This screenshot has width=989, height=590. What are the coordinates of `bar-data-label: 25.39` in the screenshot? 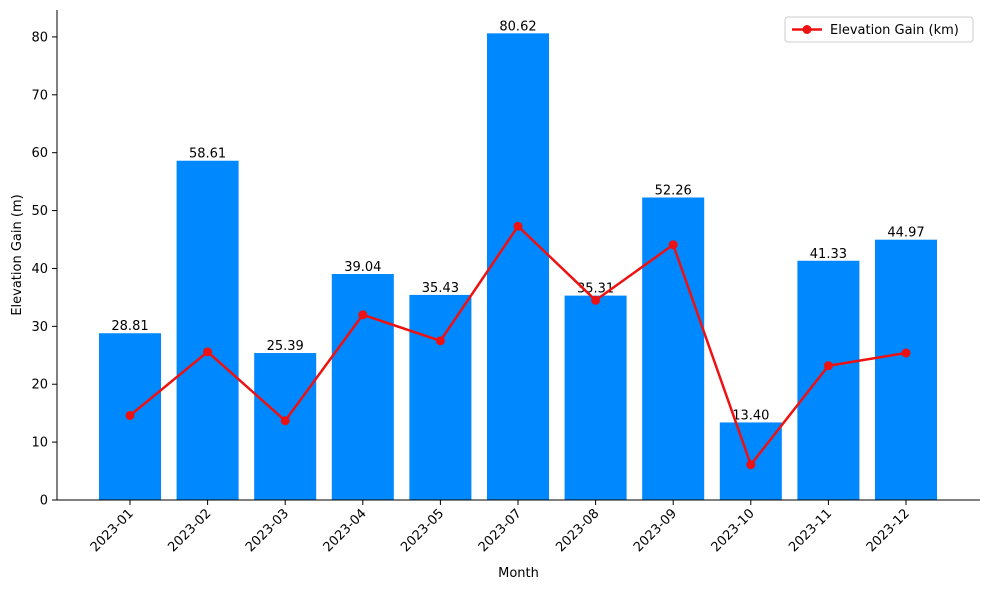 It's located at (285, 346).